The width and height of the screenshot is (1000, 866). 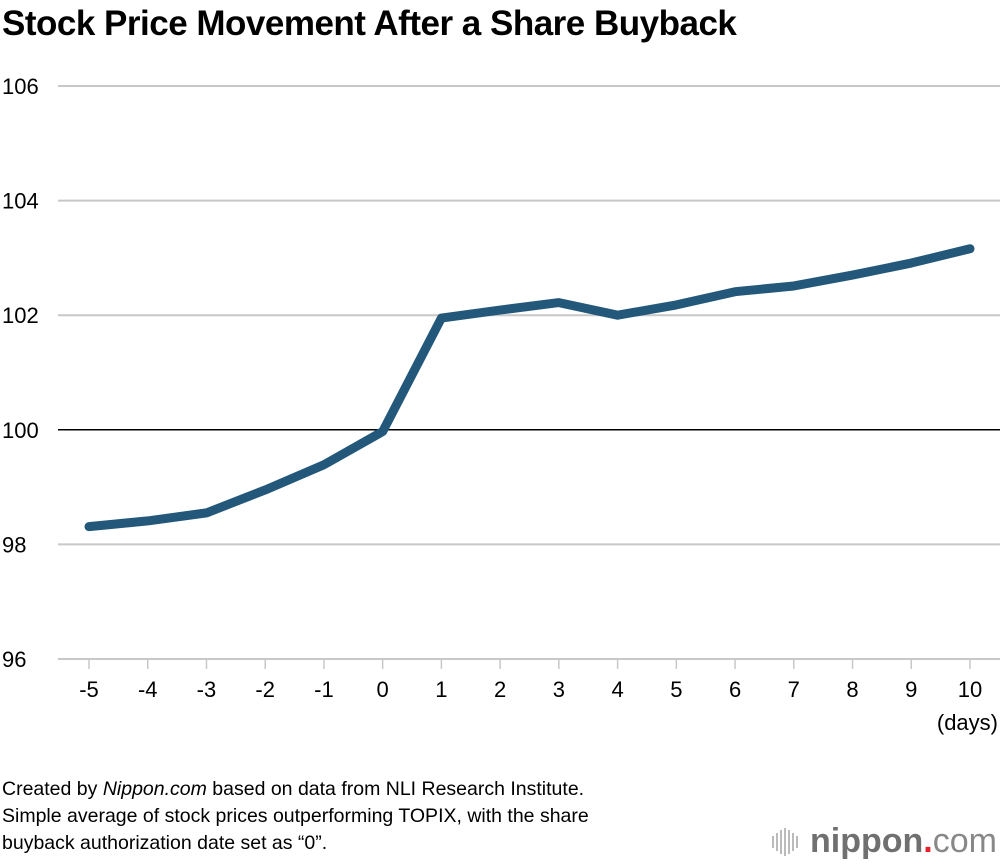 What do you see at coordinates (867, 841) in the screenshot?
I see `logo-name: nippon` at bounding box center [867, 841].